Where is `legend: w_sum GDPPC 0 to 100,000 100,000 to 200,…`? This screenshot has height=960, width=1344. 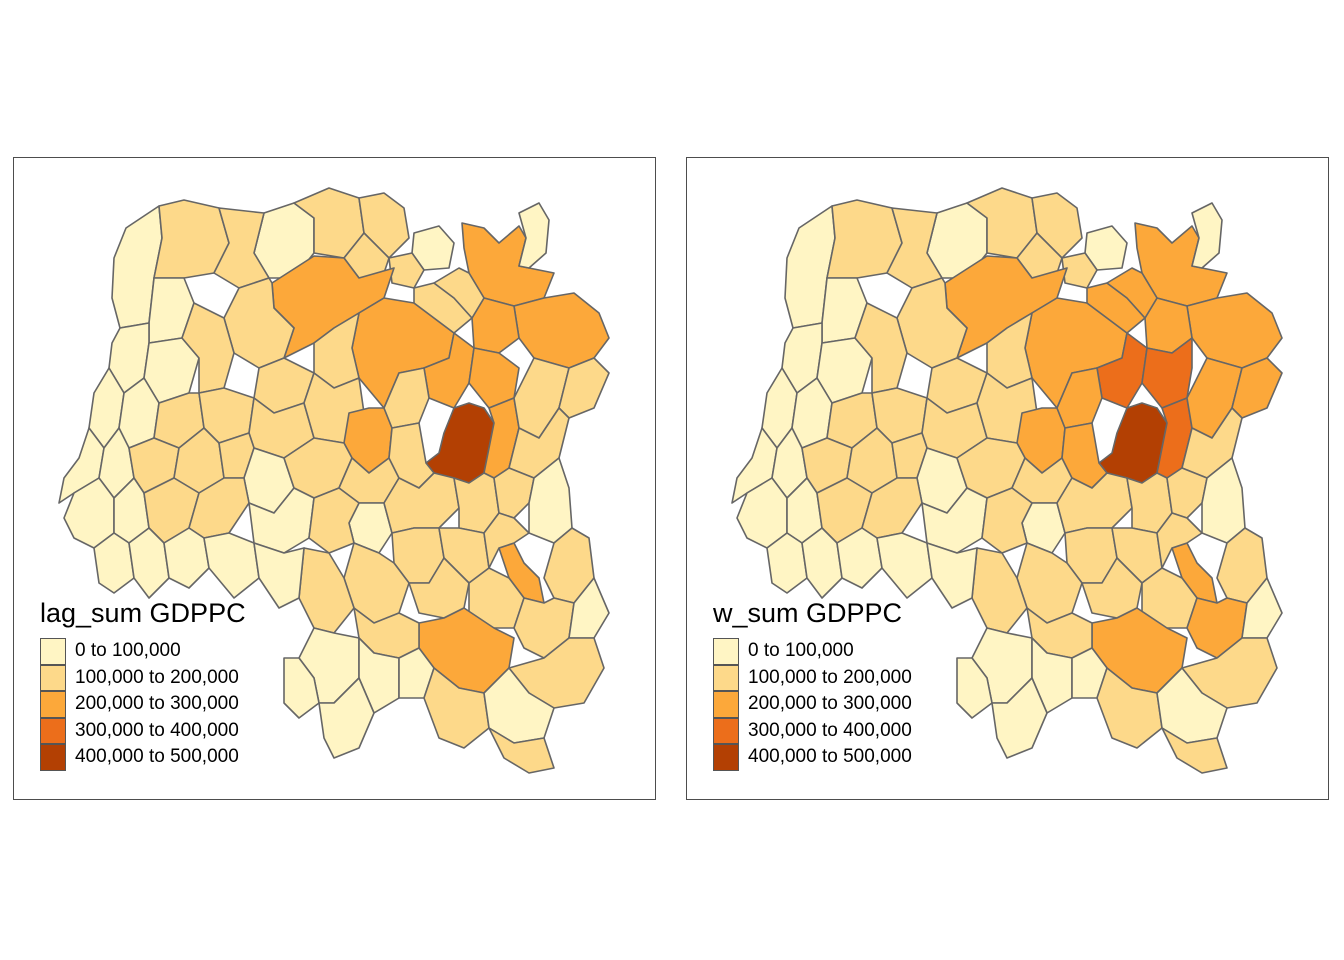 legend: w_sum GDPPC 0 to 100,000 100,000 to 200,… is located at coordinates (812, 684).